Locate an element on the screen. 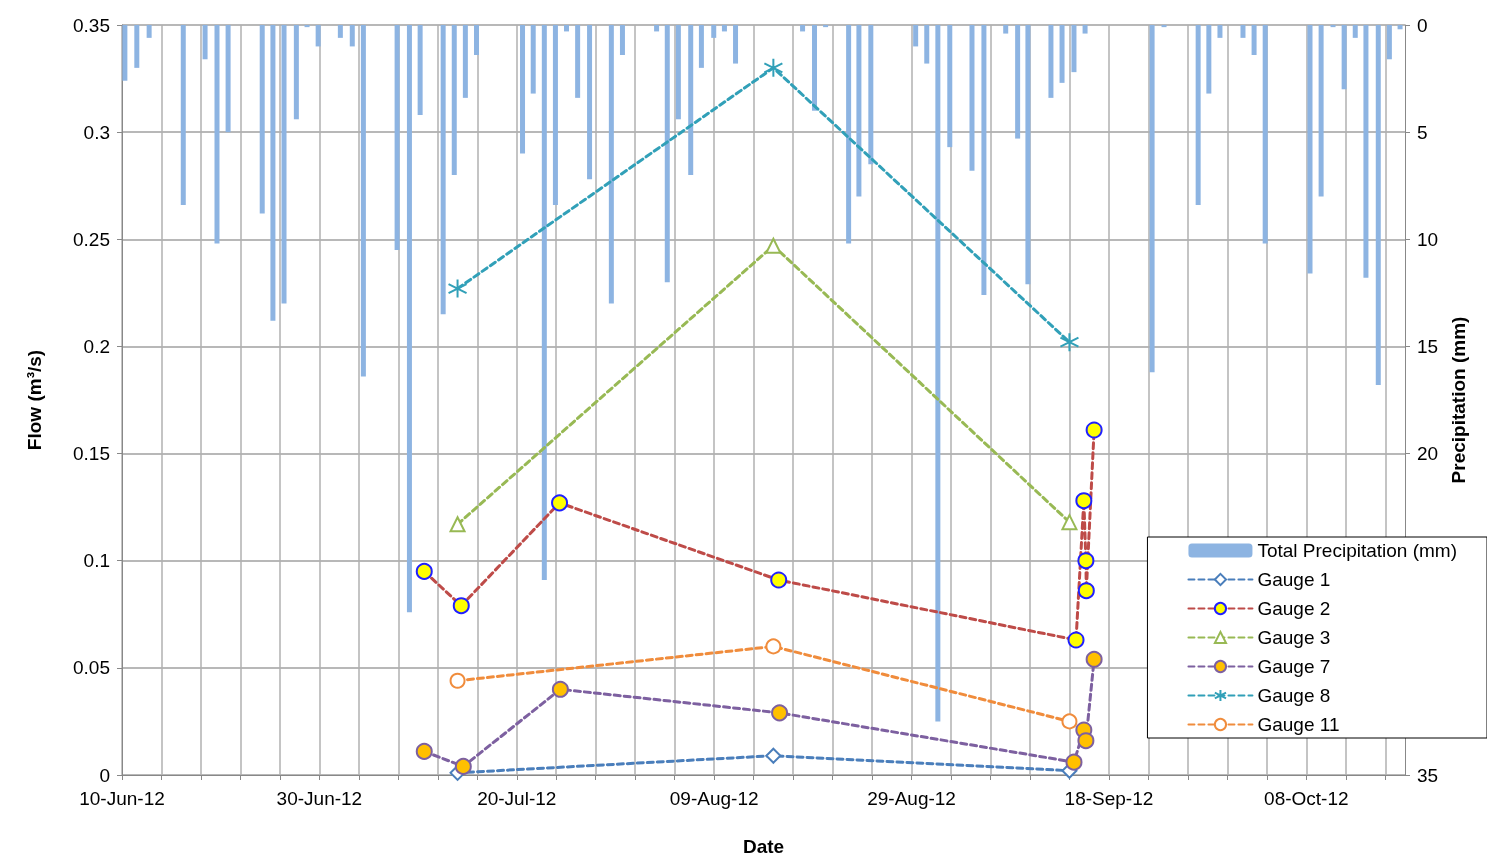  x-tick-label: 10-Jun-12 is located at coordinates (122, 798).